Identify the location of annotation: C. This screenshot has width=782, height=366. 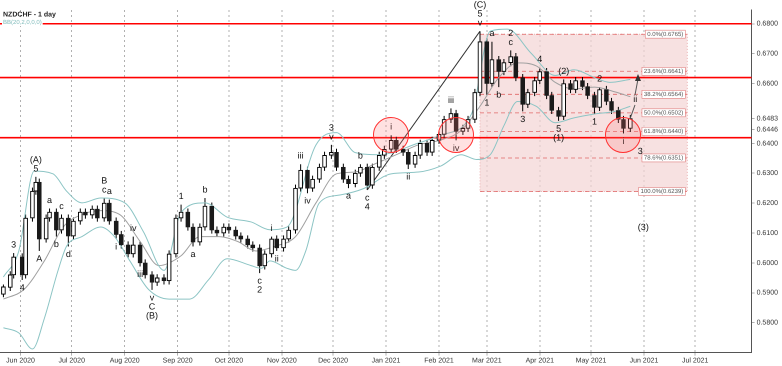
(152, 306).